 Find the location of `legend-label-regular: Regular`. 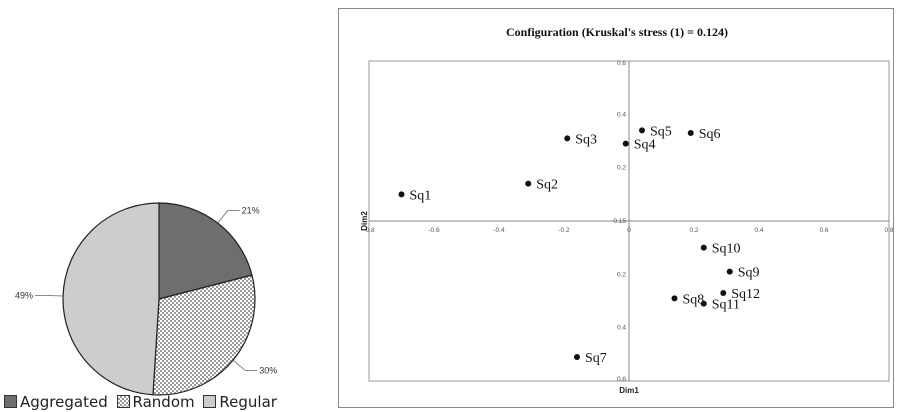

legend-label-regular: Regular is located at coordinates (248, 402).